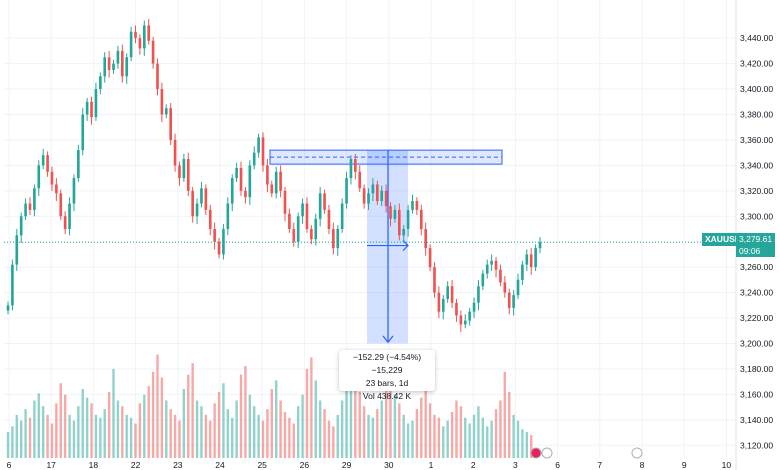  What do you see at coordinates (347, 465) in the screenshot?
I see `x-tick-label: 29` at bounding box center [347, 465].